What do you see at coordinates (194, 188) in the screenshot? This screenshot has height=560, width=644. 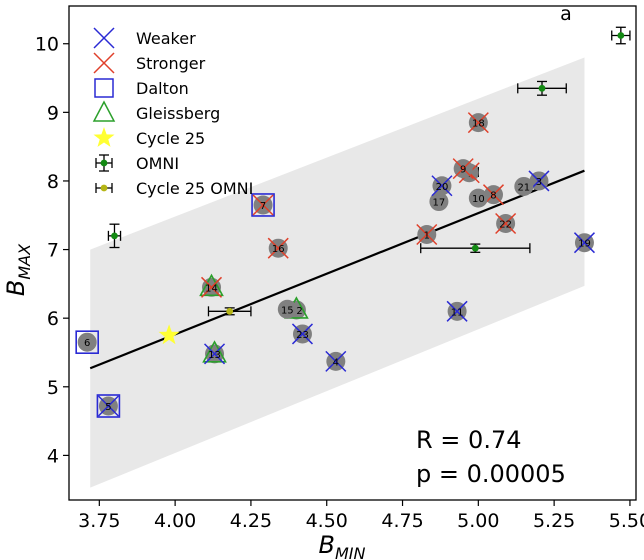 I see `legend-label: Cycle 25 OMNI` at bounding box center [194, 188].